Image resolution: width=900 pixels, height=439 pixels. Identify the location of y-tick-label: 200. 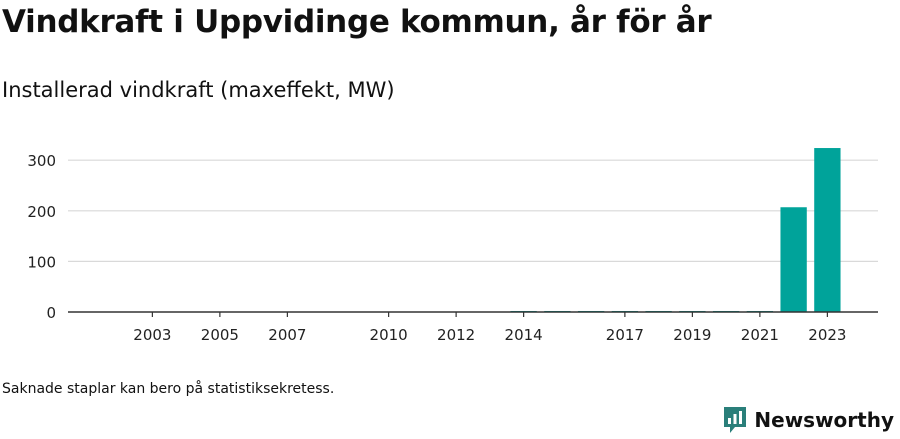
(41, 212).